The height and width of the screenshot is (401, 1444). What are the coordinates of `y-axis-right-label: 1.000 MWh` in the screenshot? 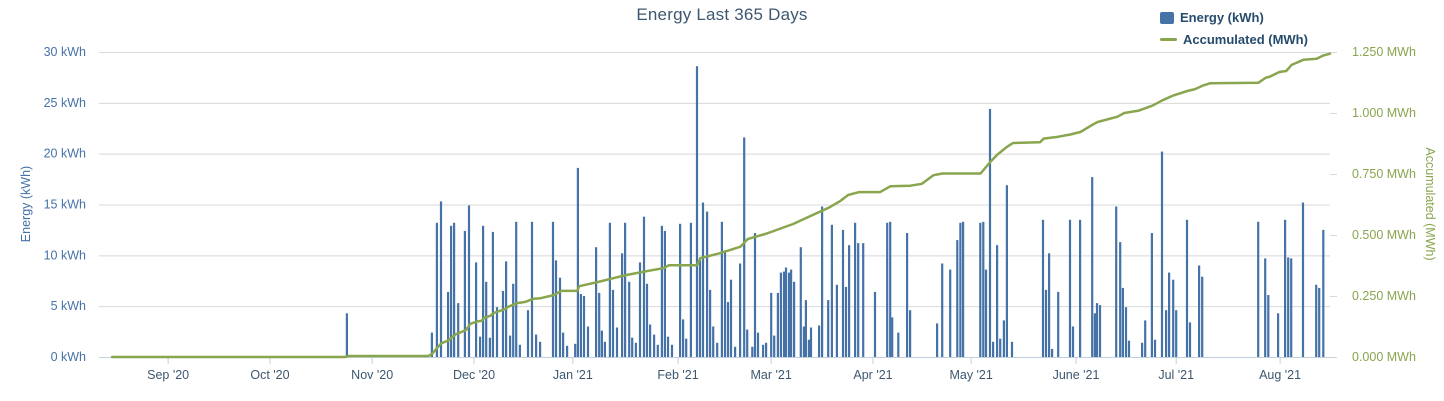 It's located at (1384, 113).